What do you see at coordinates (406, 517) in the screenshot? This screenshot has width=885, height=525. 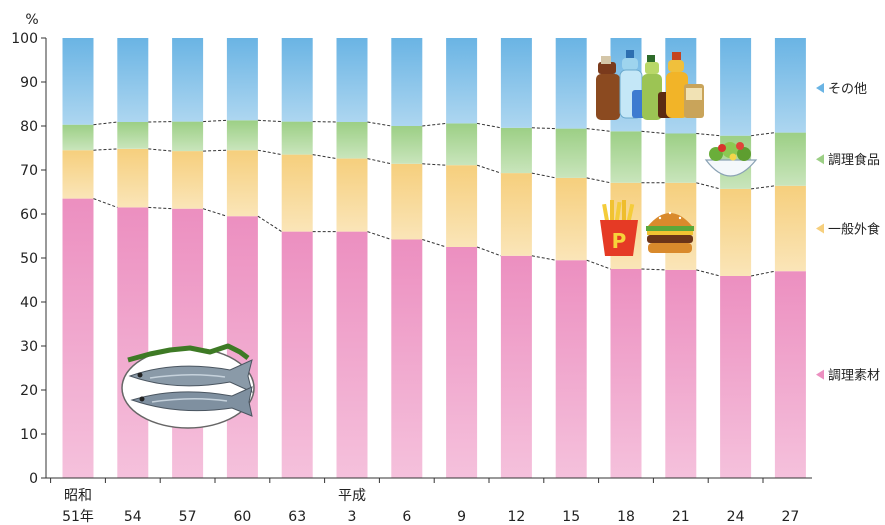 I see `x-tick-label: 6` at bounding box center [406, 517].